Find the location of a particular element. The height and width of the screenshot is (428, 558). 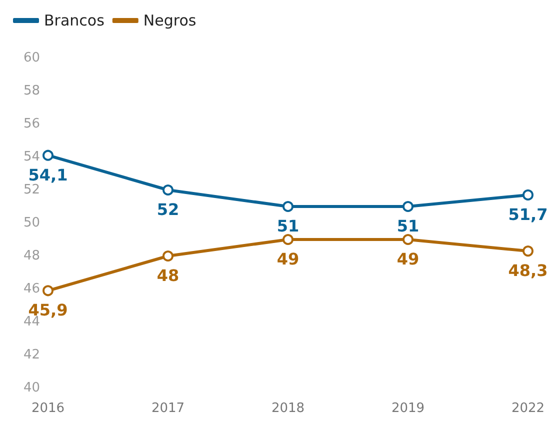

y-tick-label: 48 is located at coordinates (31, 256).